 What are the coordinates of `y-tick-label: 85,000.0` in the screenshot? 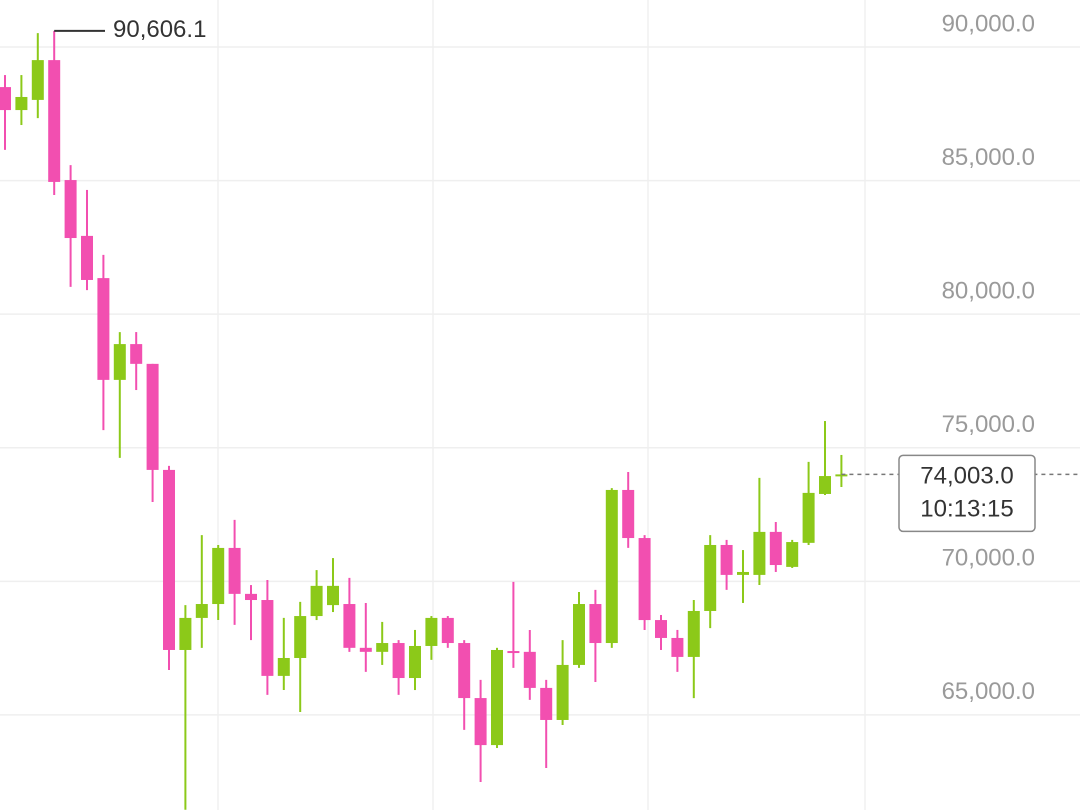 It's located at (988, 157).